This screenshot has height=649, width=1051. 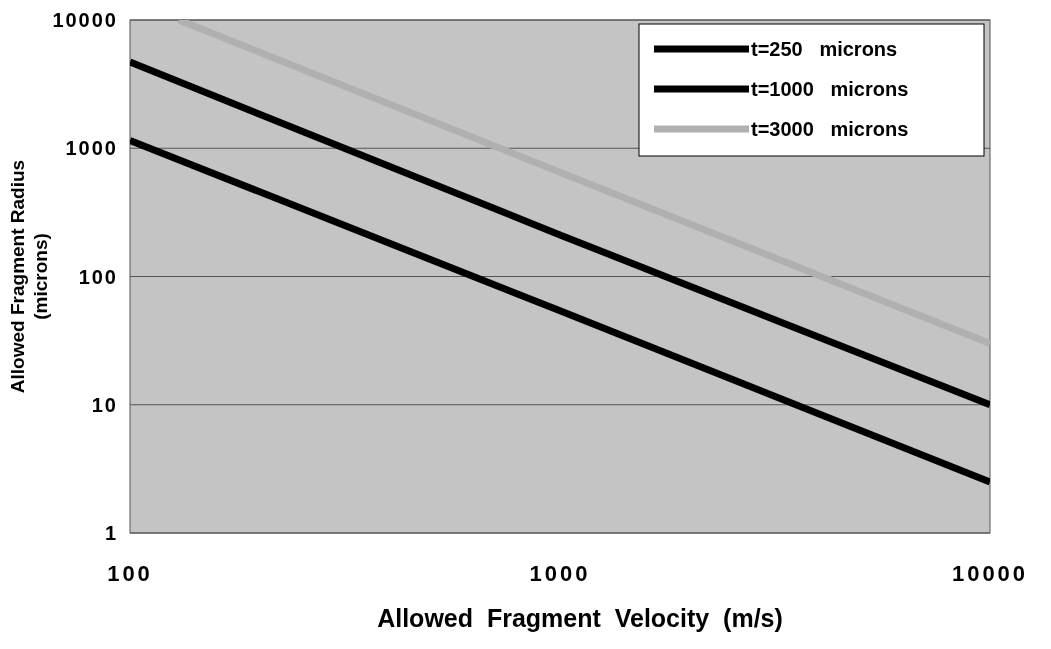 What do you see at coordinates (824, 49) in the screenshot?
I see `legend-label: t=250 microns` at bounding box center [824, 49].